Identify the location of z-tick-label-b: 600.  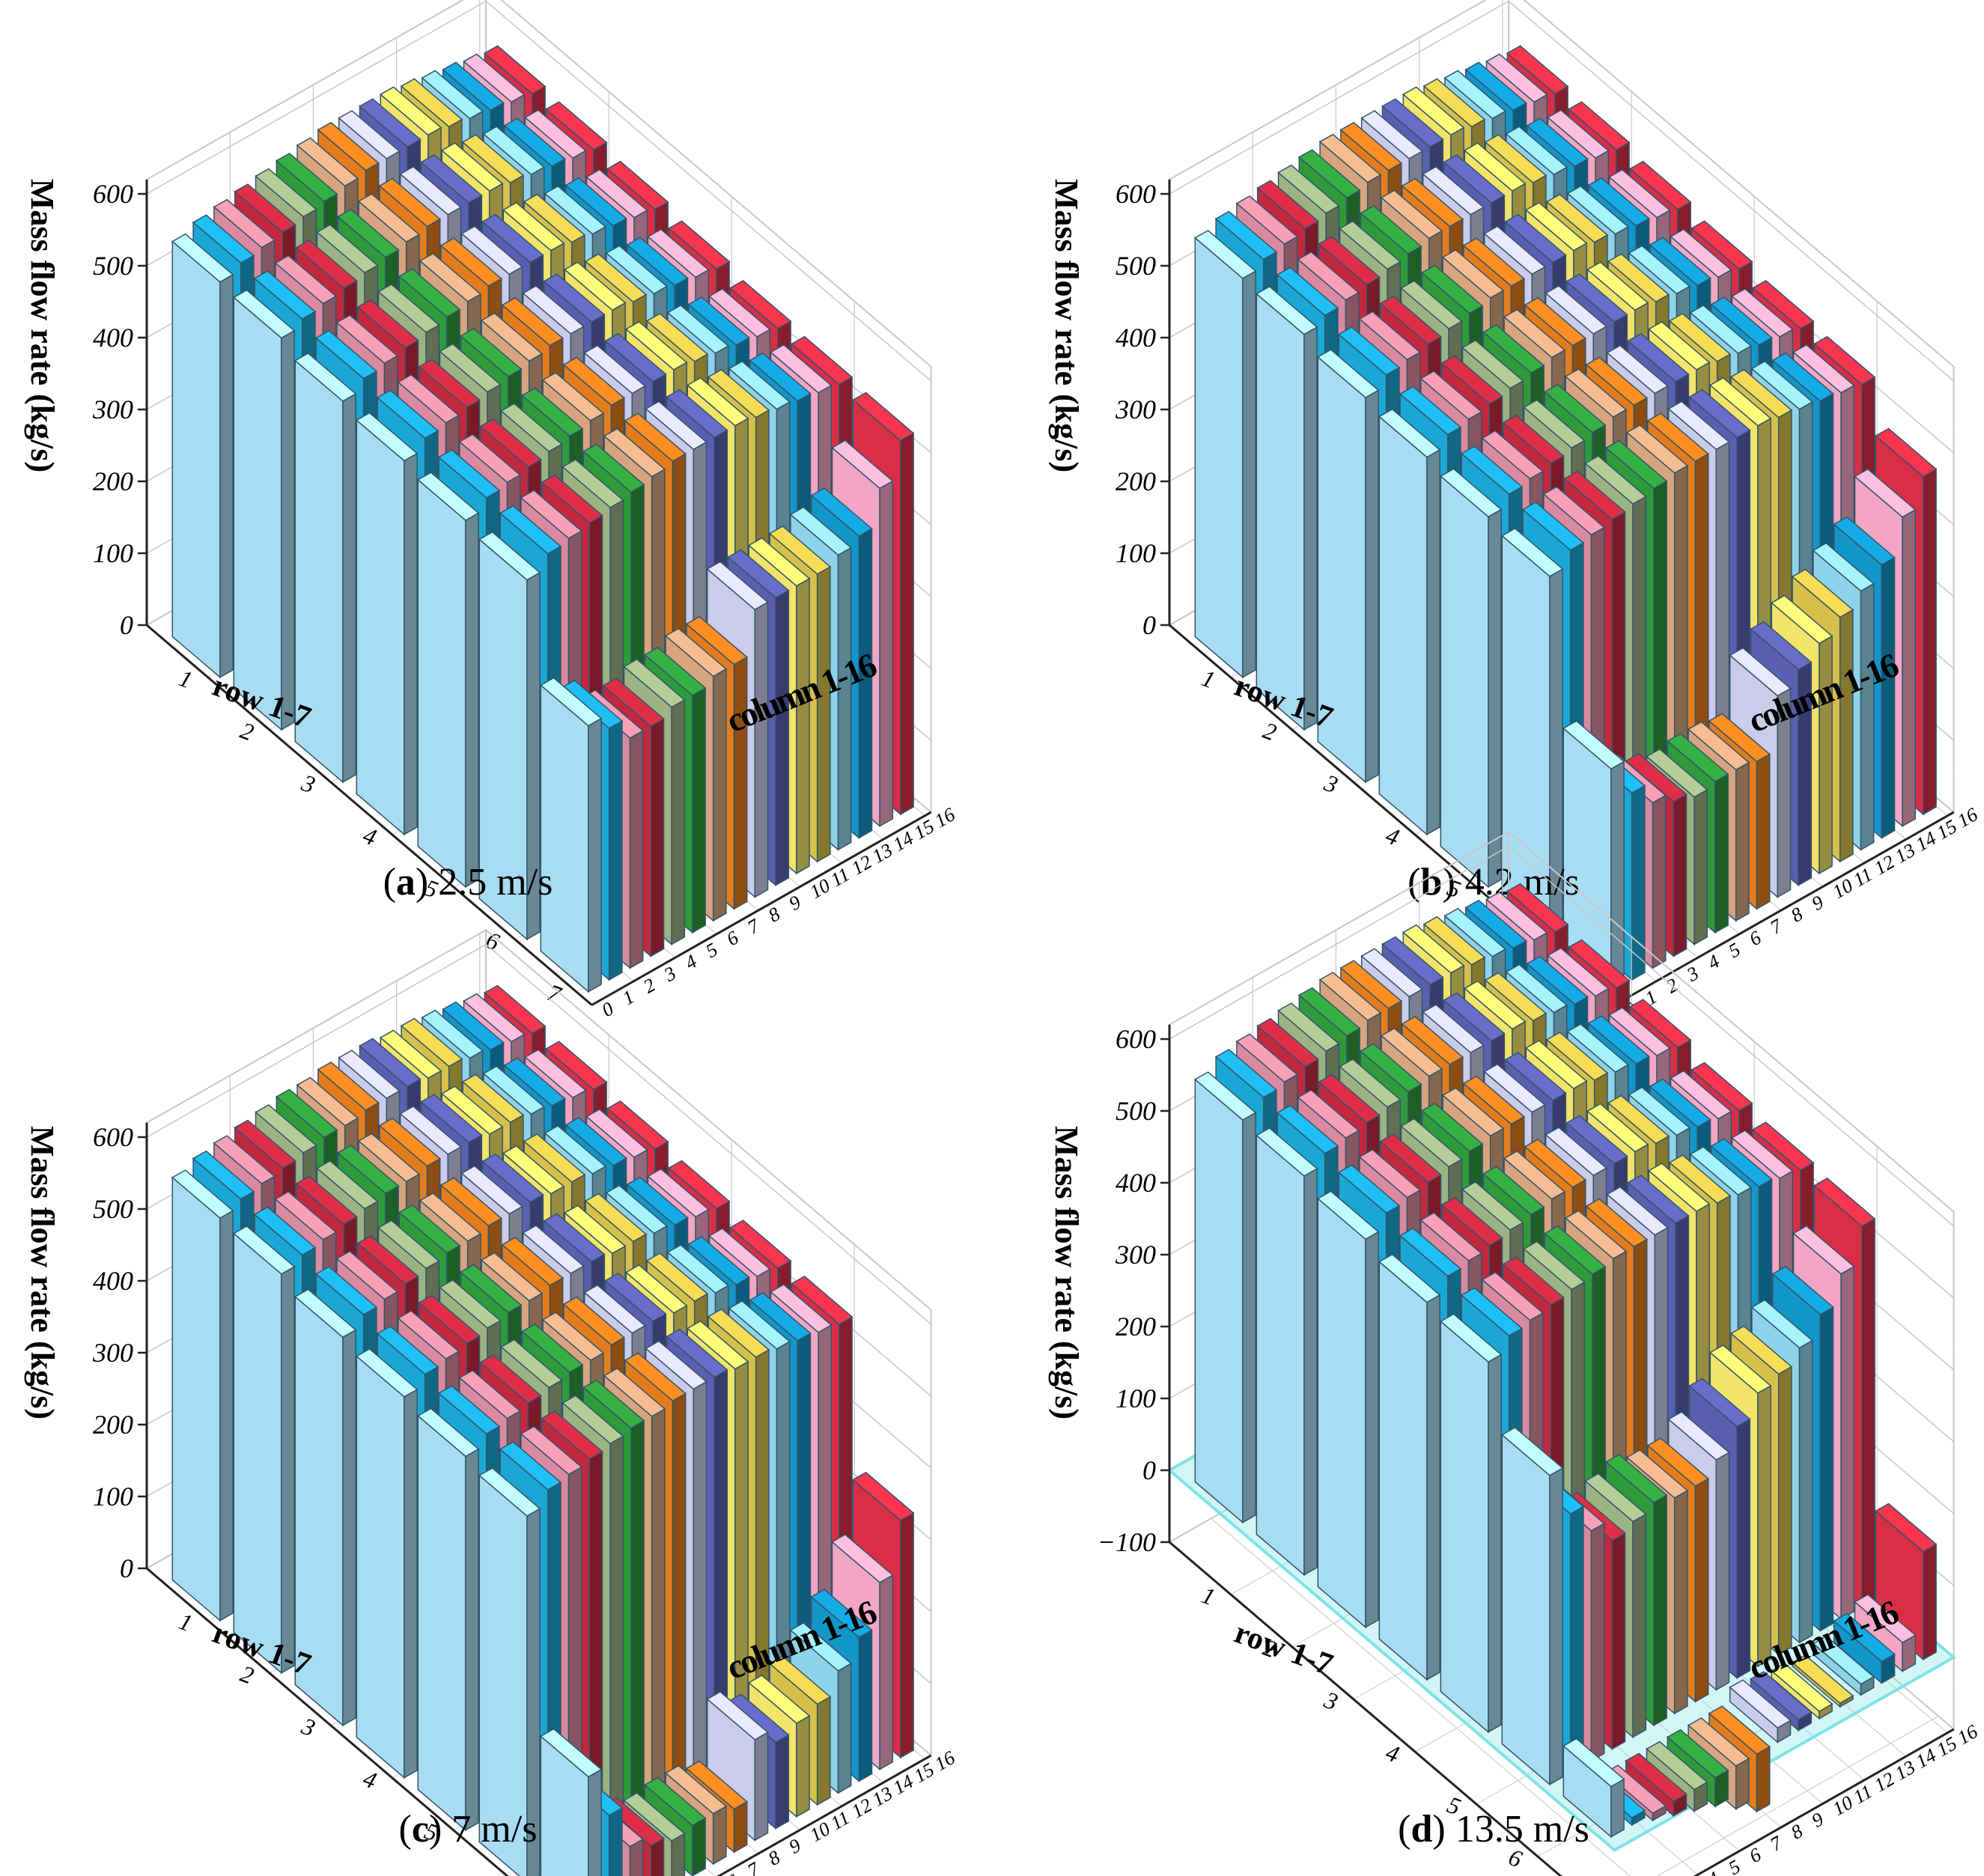
(1136, 194).